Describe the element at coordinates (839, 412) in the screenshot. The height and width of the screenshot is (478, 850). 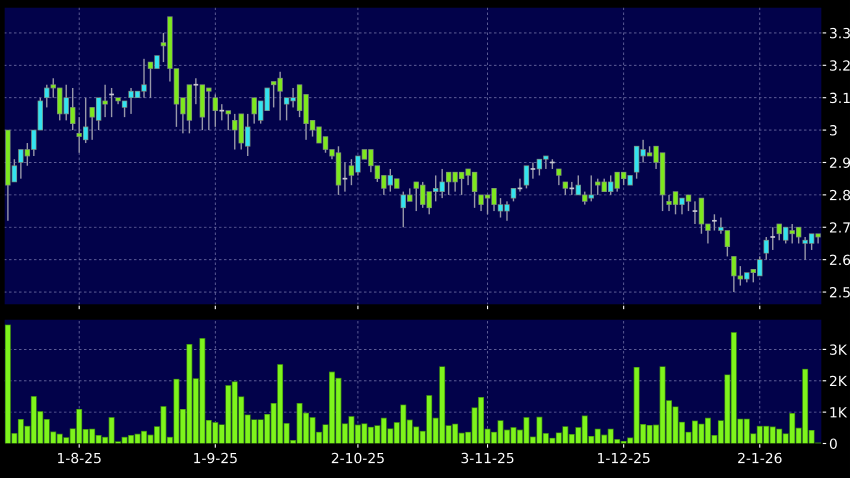
I see `y-tick-label: 1K` at that location.